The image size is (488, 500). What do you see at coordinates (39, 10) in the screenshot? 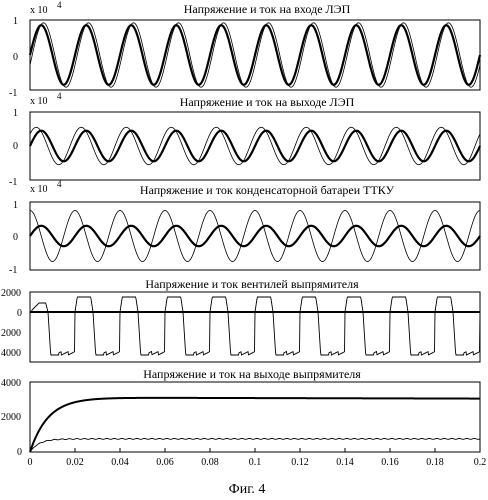
I see `panel-1-scale-label: x 10` at bounding box center [39, 10].